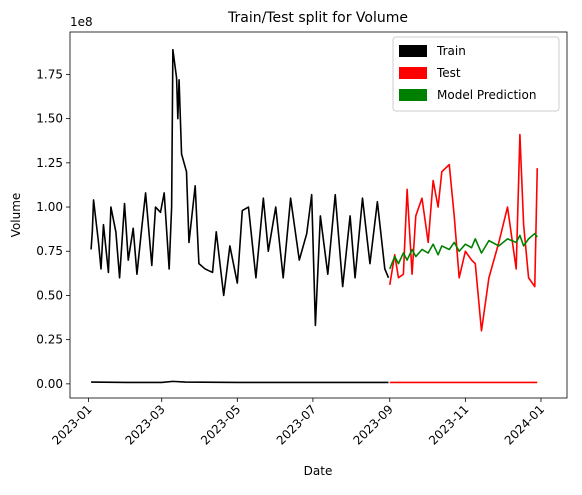 This screenshot has height=495, width=582. I want to click on y-tick-label: 1.75, so click(49, 74).